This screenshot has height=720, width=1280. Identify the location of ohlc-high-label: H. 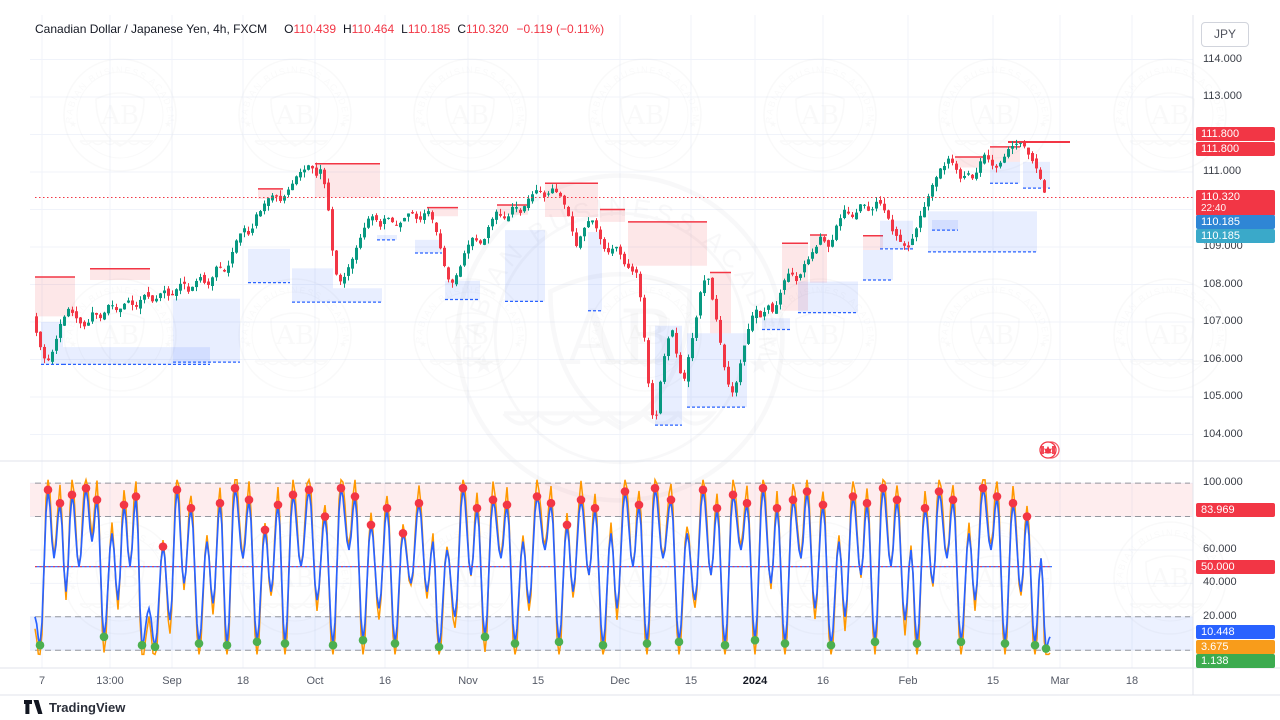
(347, 29).